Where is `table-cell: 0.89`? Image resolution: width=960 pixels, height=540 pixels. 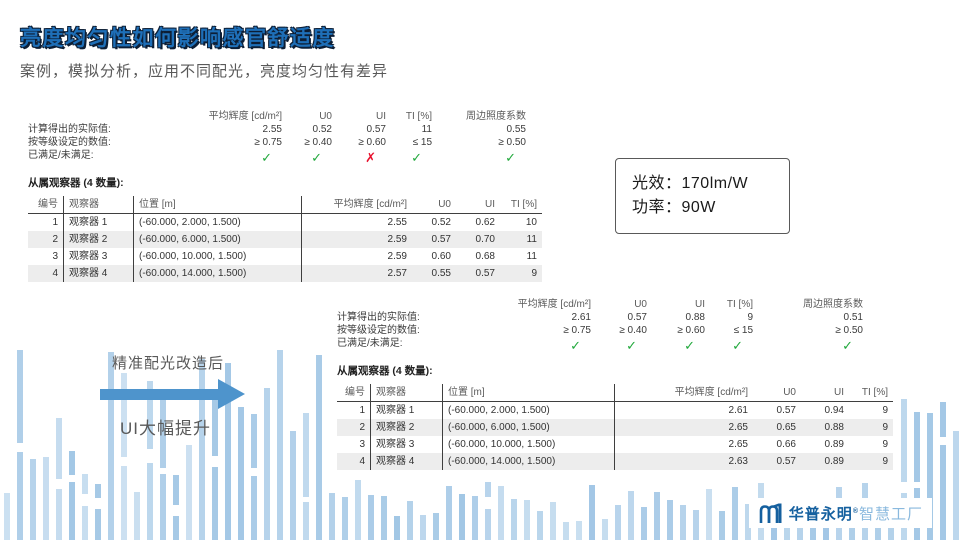 table-cell: 0.89 is located at coordinates (825, 461).